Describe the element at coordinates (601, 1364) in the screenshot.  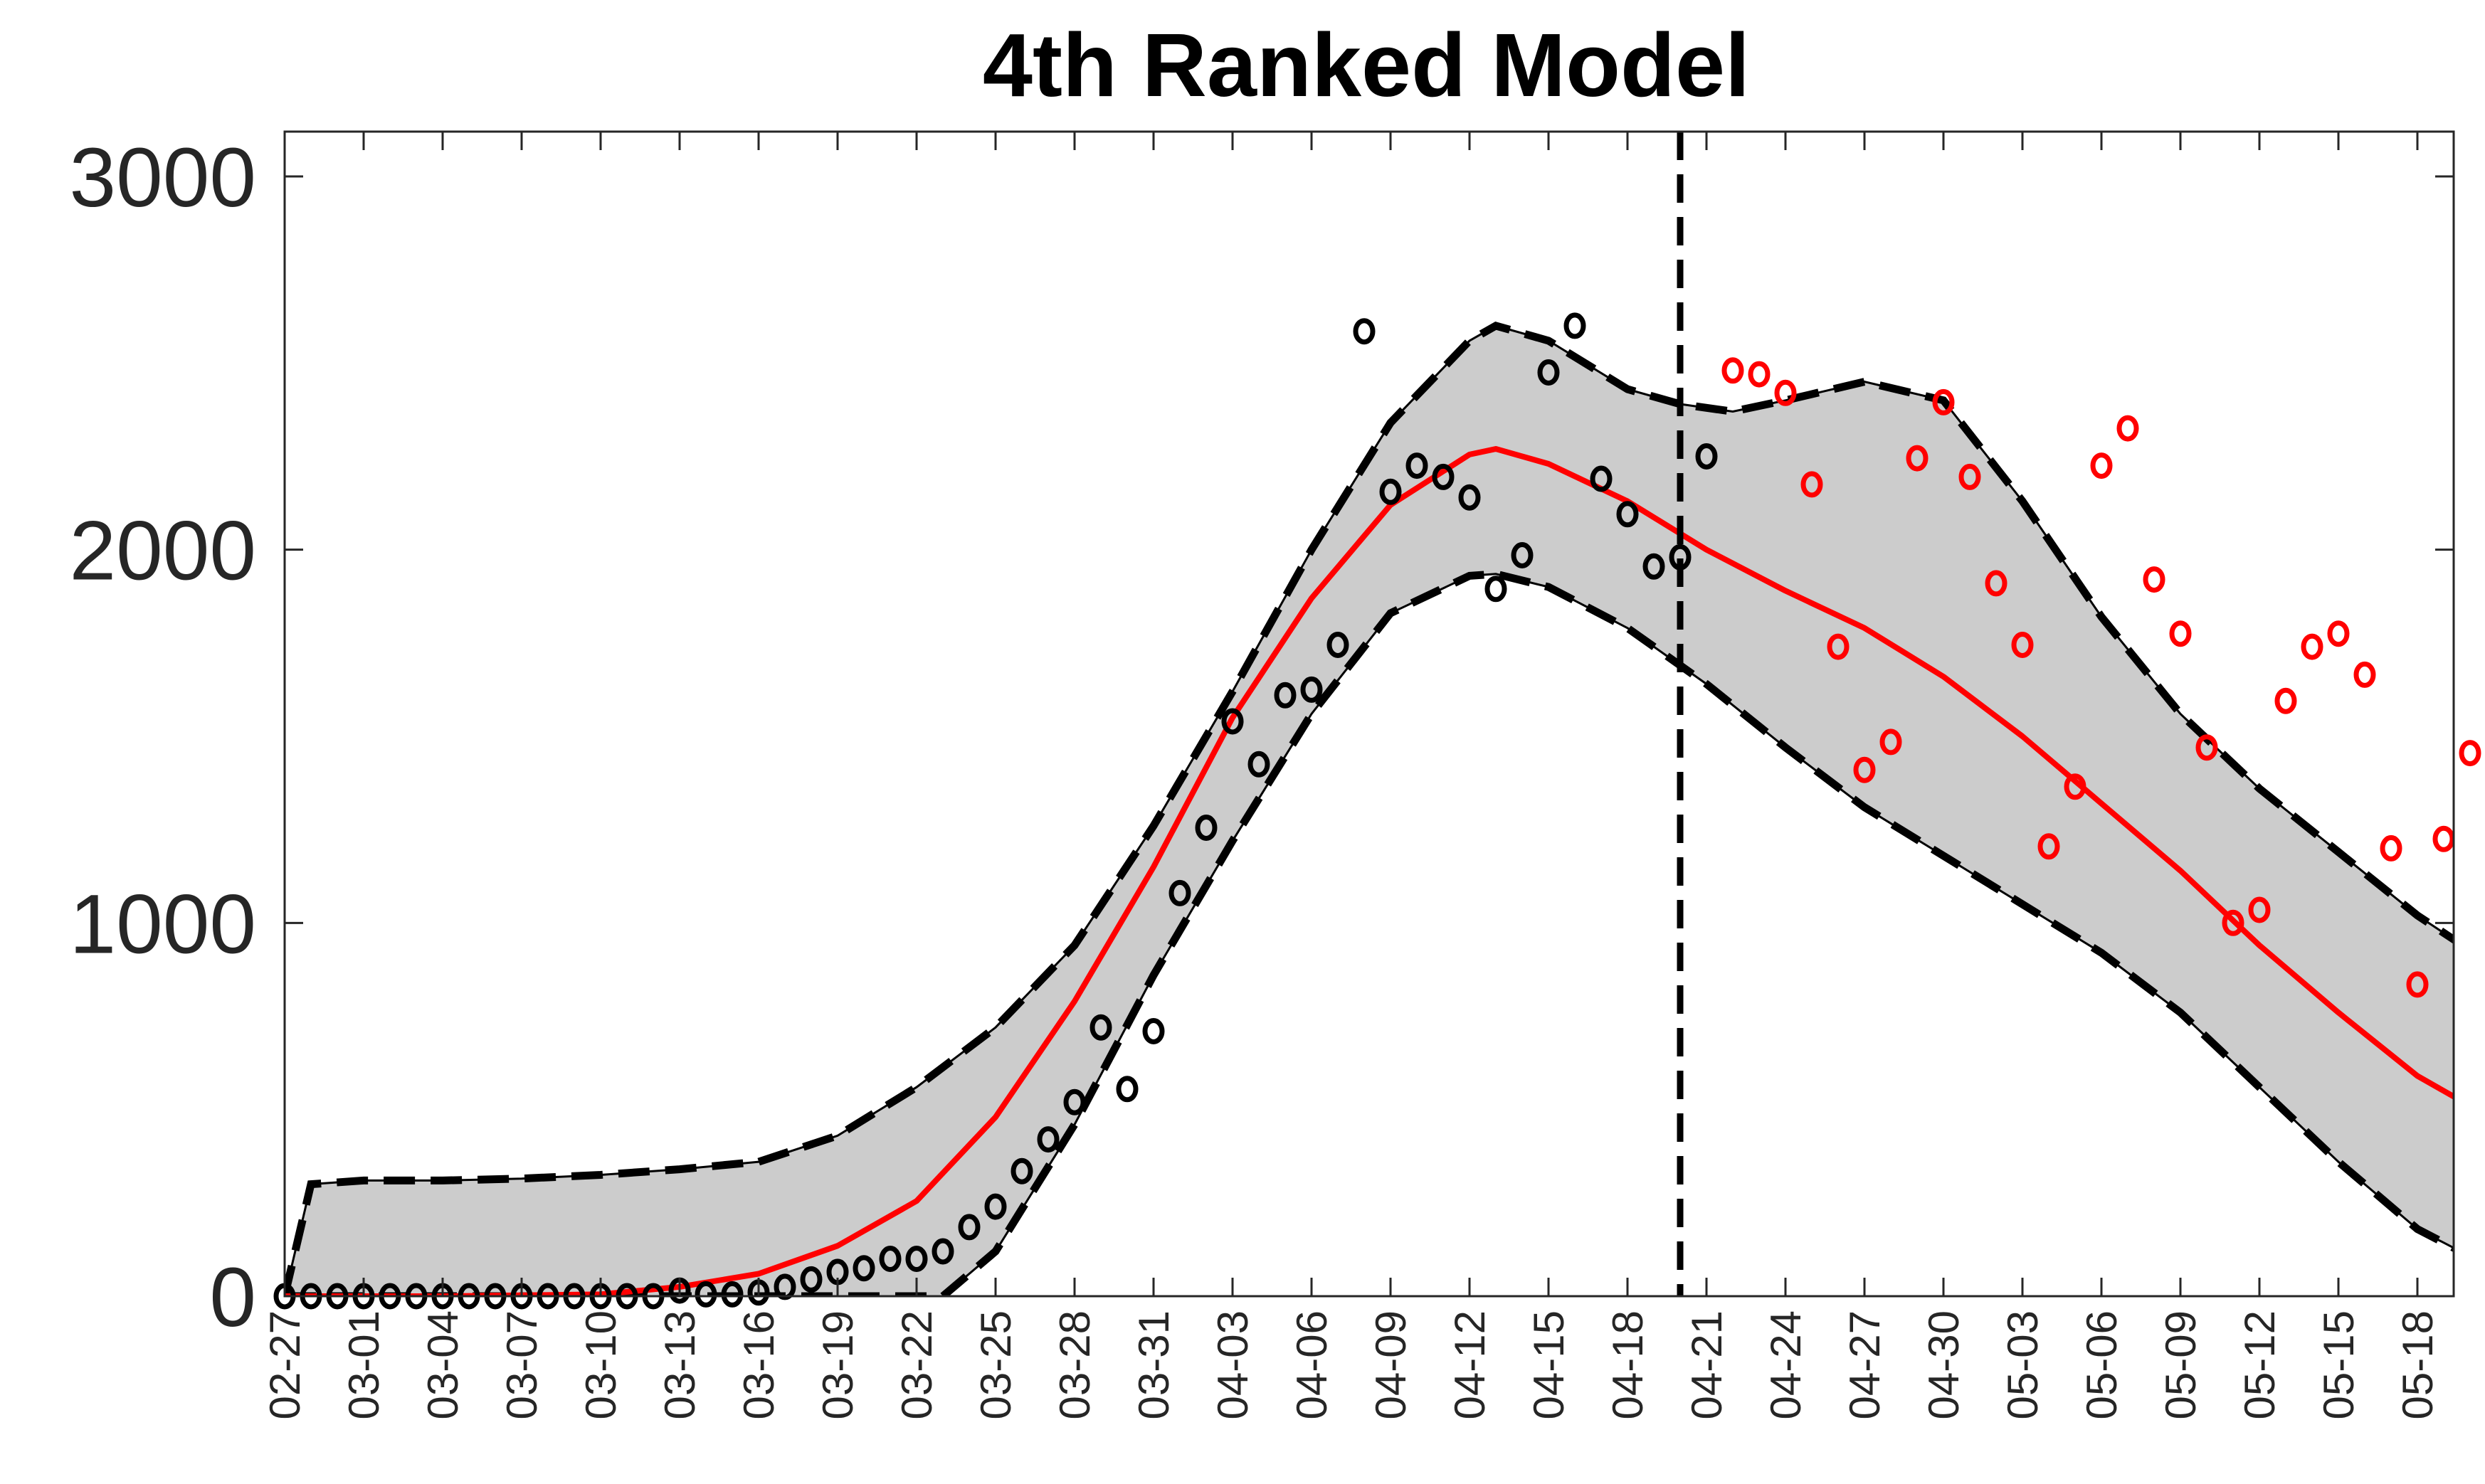
I see `x-tick-label: 03-10` at that location.